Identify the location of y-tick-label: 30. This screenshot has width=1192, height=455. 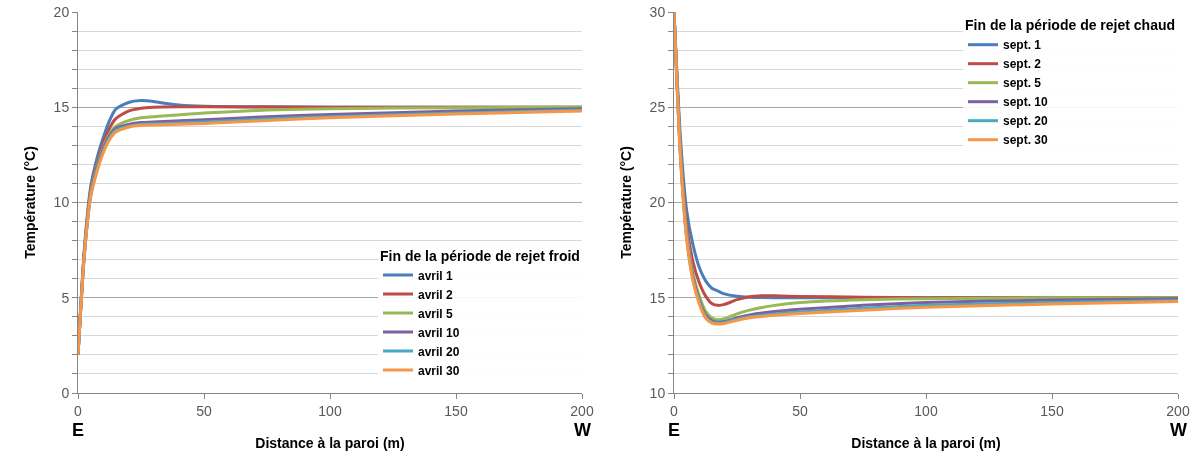
(657, 11).